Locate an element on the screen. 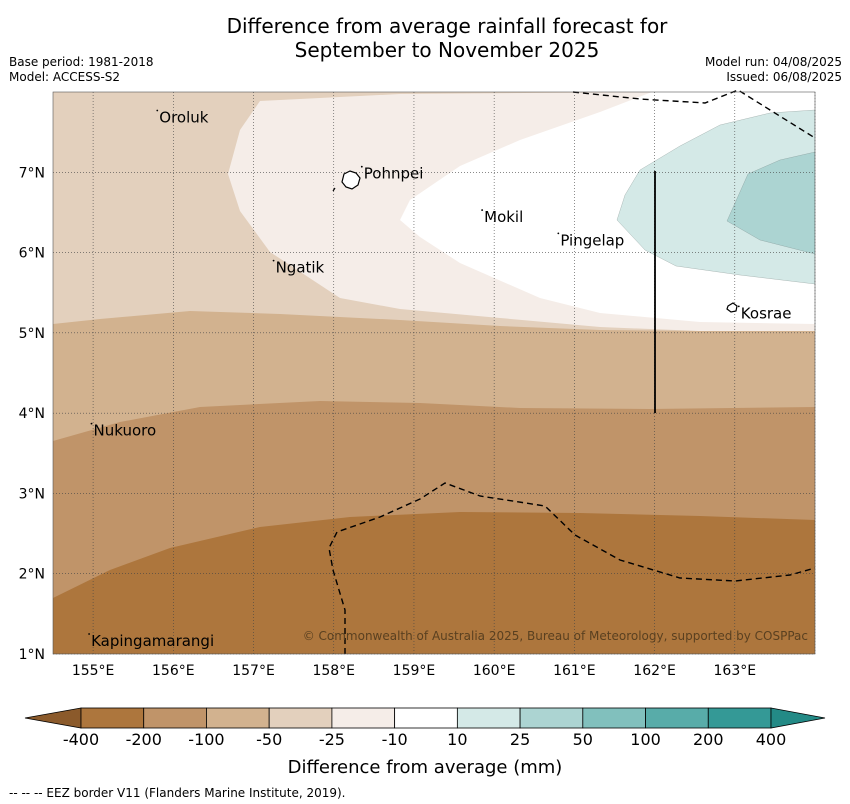 The image size is (850, 804). colorbar-tick-label: -10 is located at coordinates (395, 739).